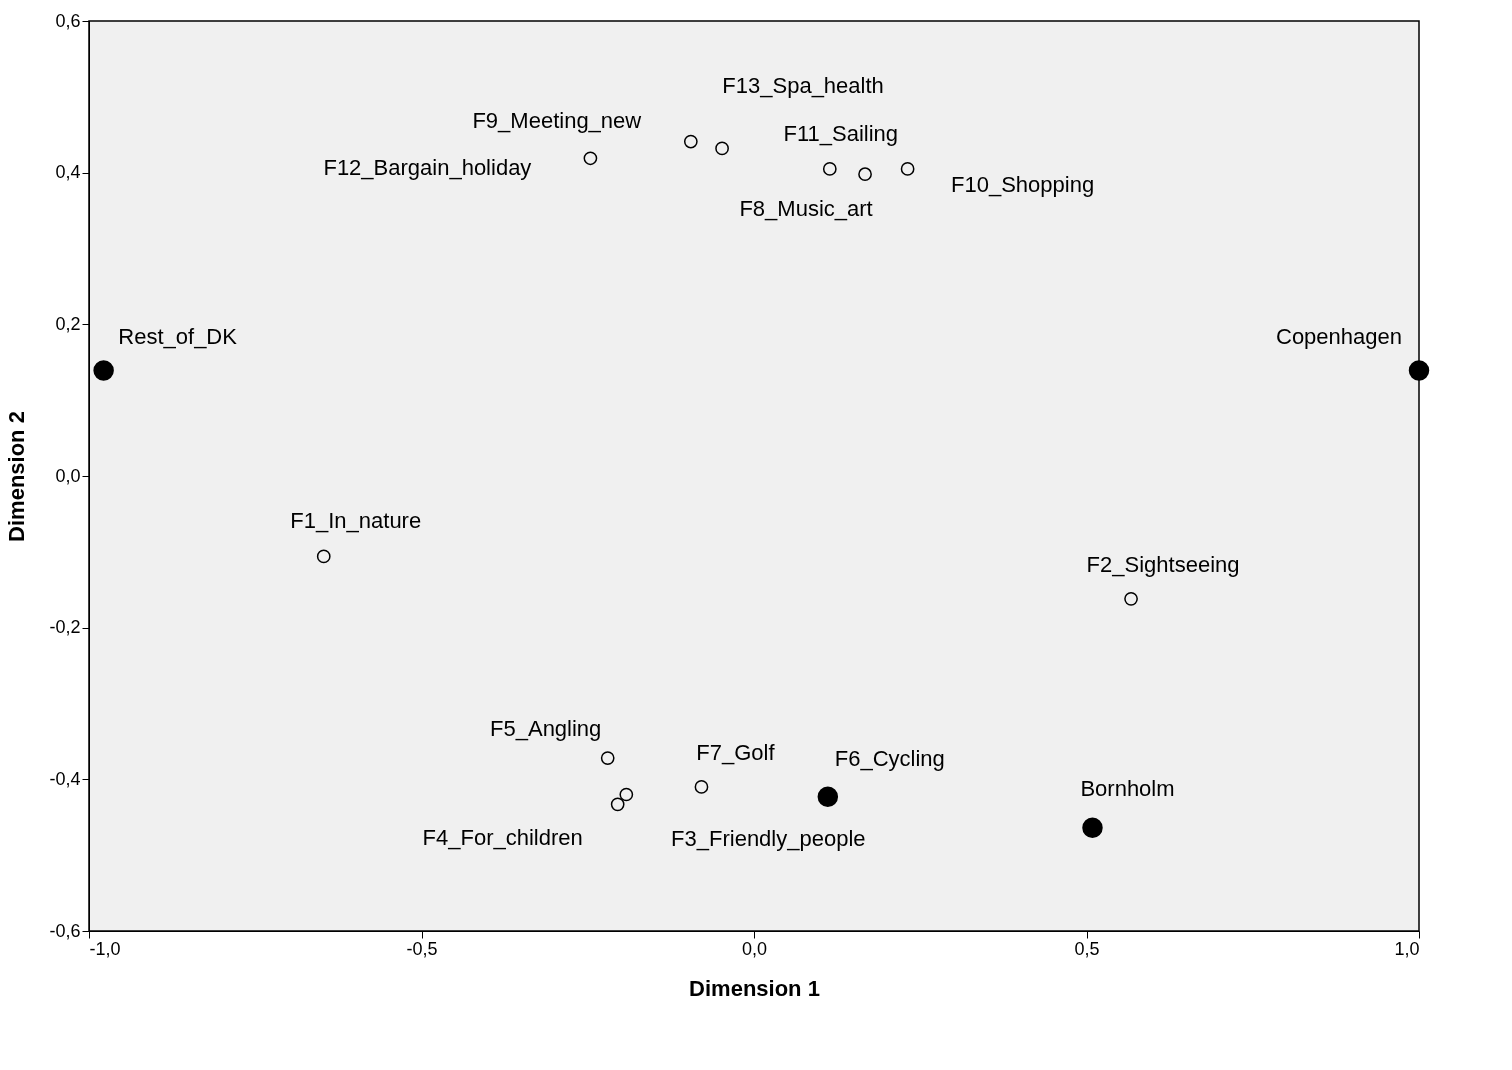  I want to click on annotation: F9_Meeting_new, so click(557, 120).